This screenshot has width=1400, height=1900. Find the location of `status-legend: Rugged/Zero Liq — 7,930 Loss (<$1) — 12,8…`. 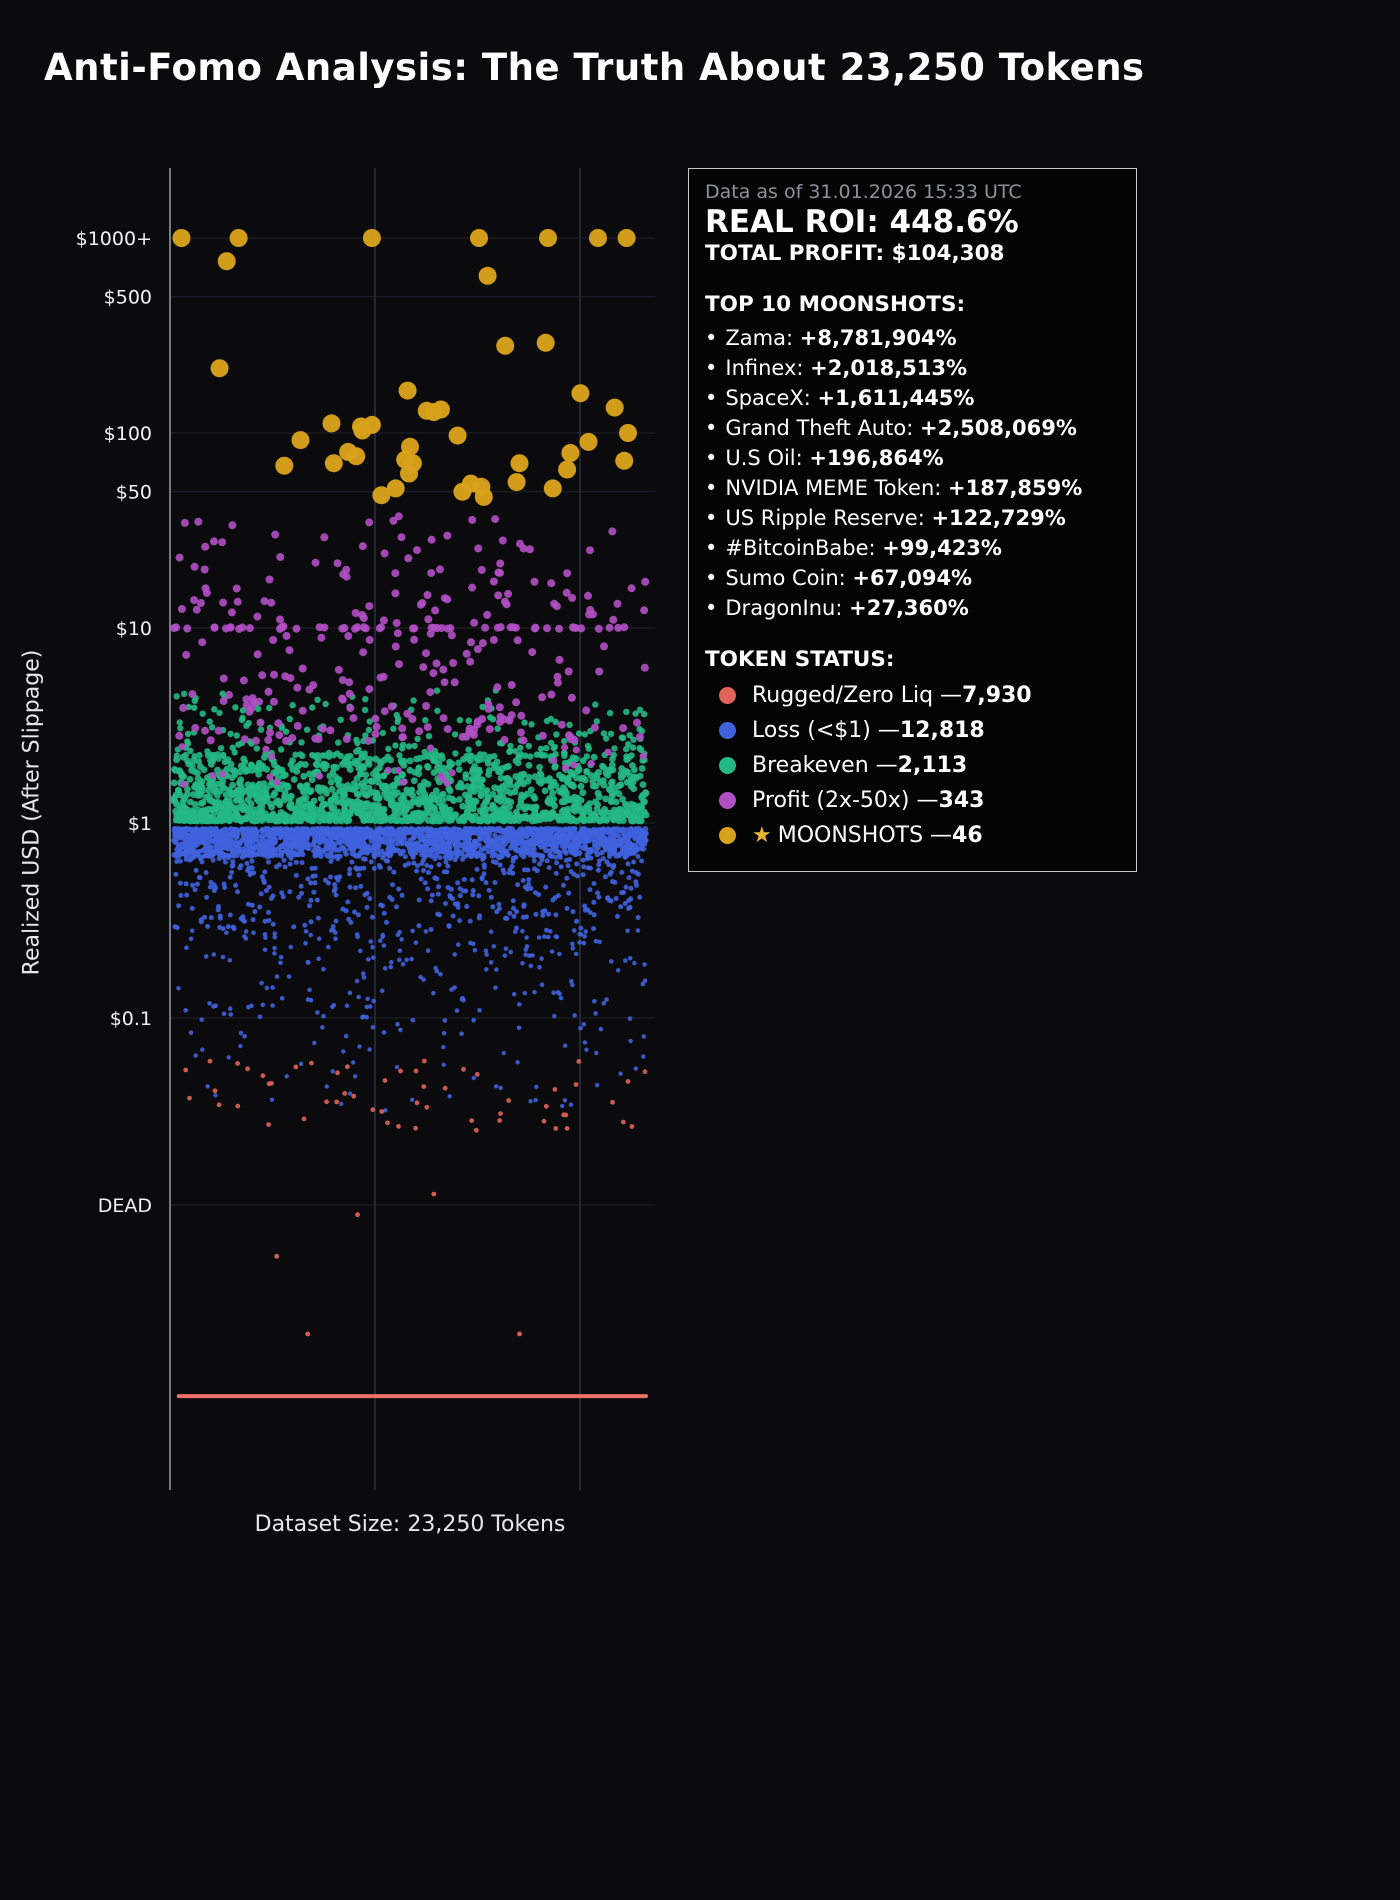

status-legend: Rugged/Zero Liq — 7,930 Loss (<$1) — 12,8… is located at coordinates (912, 765).